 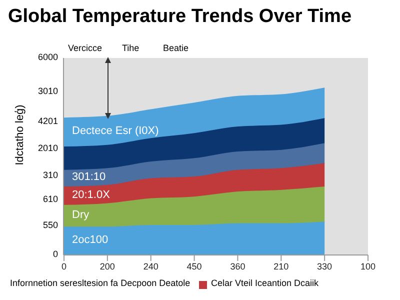 I want to click on x-tick-label: 0, so click(x=64, y=266).